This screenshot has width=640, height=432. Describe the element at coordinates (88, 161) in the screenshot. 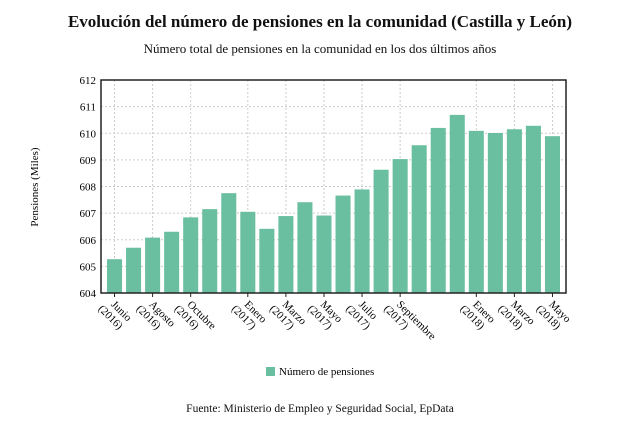

I see `y-tick-label: 609` at that location.